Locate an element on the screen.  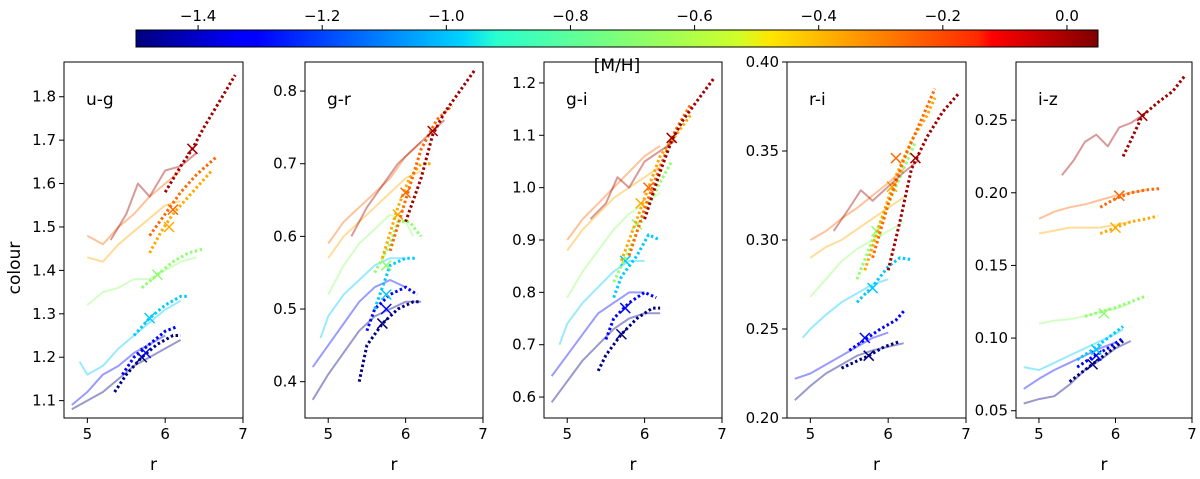
y-tick-label: 0.7 is located at coordinates (285, 164).